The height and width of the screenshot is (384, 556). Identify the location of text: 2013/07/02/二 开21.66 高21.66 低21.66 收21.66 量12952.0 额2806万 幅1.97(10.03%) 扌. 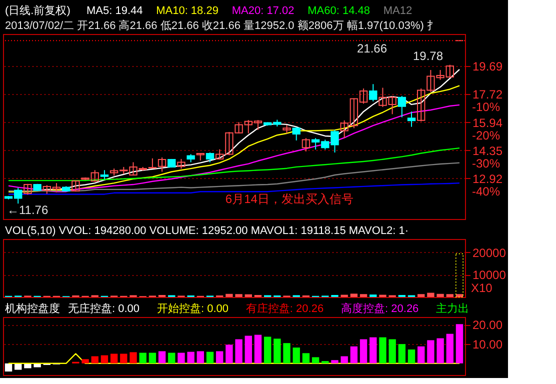
(221, 25).